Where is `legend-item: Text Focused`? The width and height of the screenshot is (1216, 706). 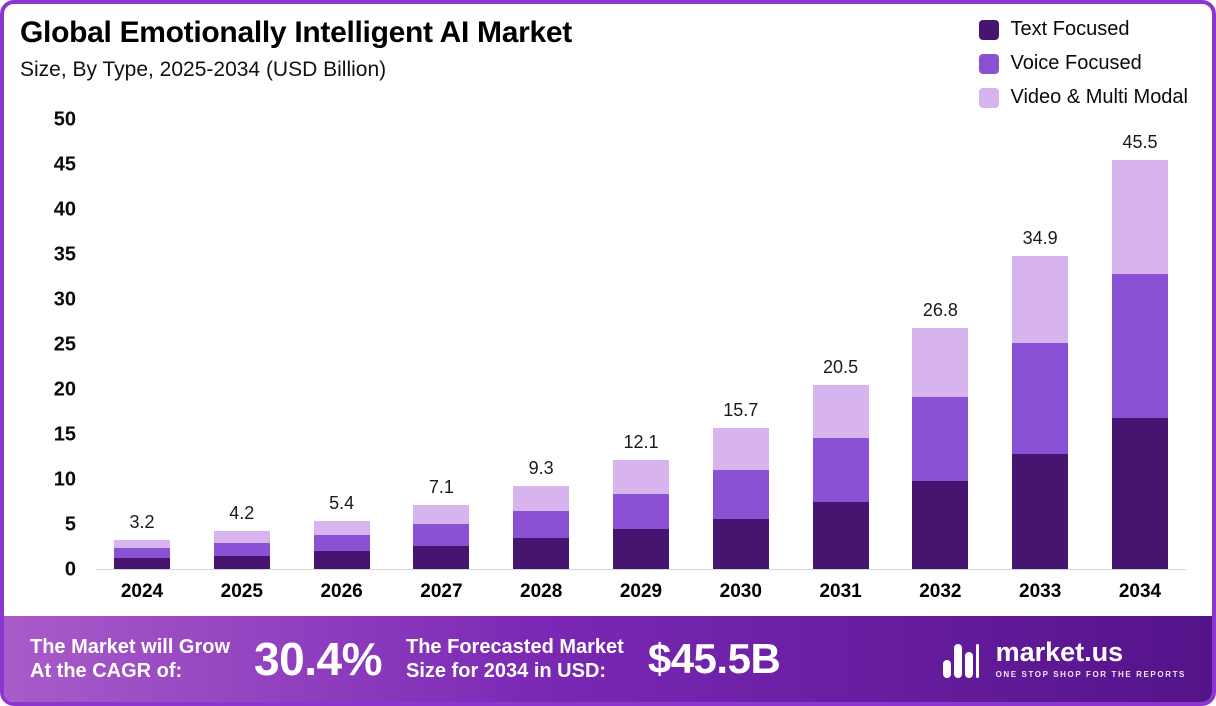
legend-item: Text Focused is located at coordinates (1083, 29).